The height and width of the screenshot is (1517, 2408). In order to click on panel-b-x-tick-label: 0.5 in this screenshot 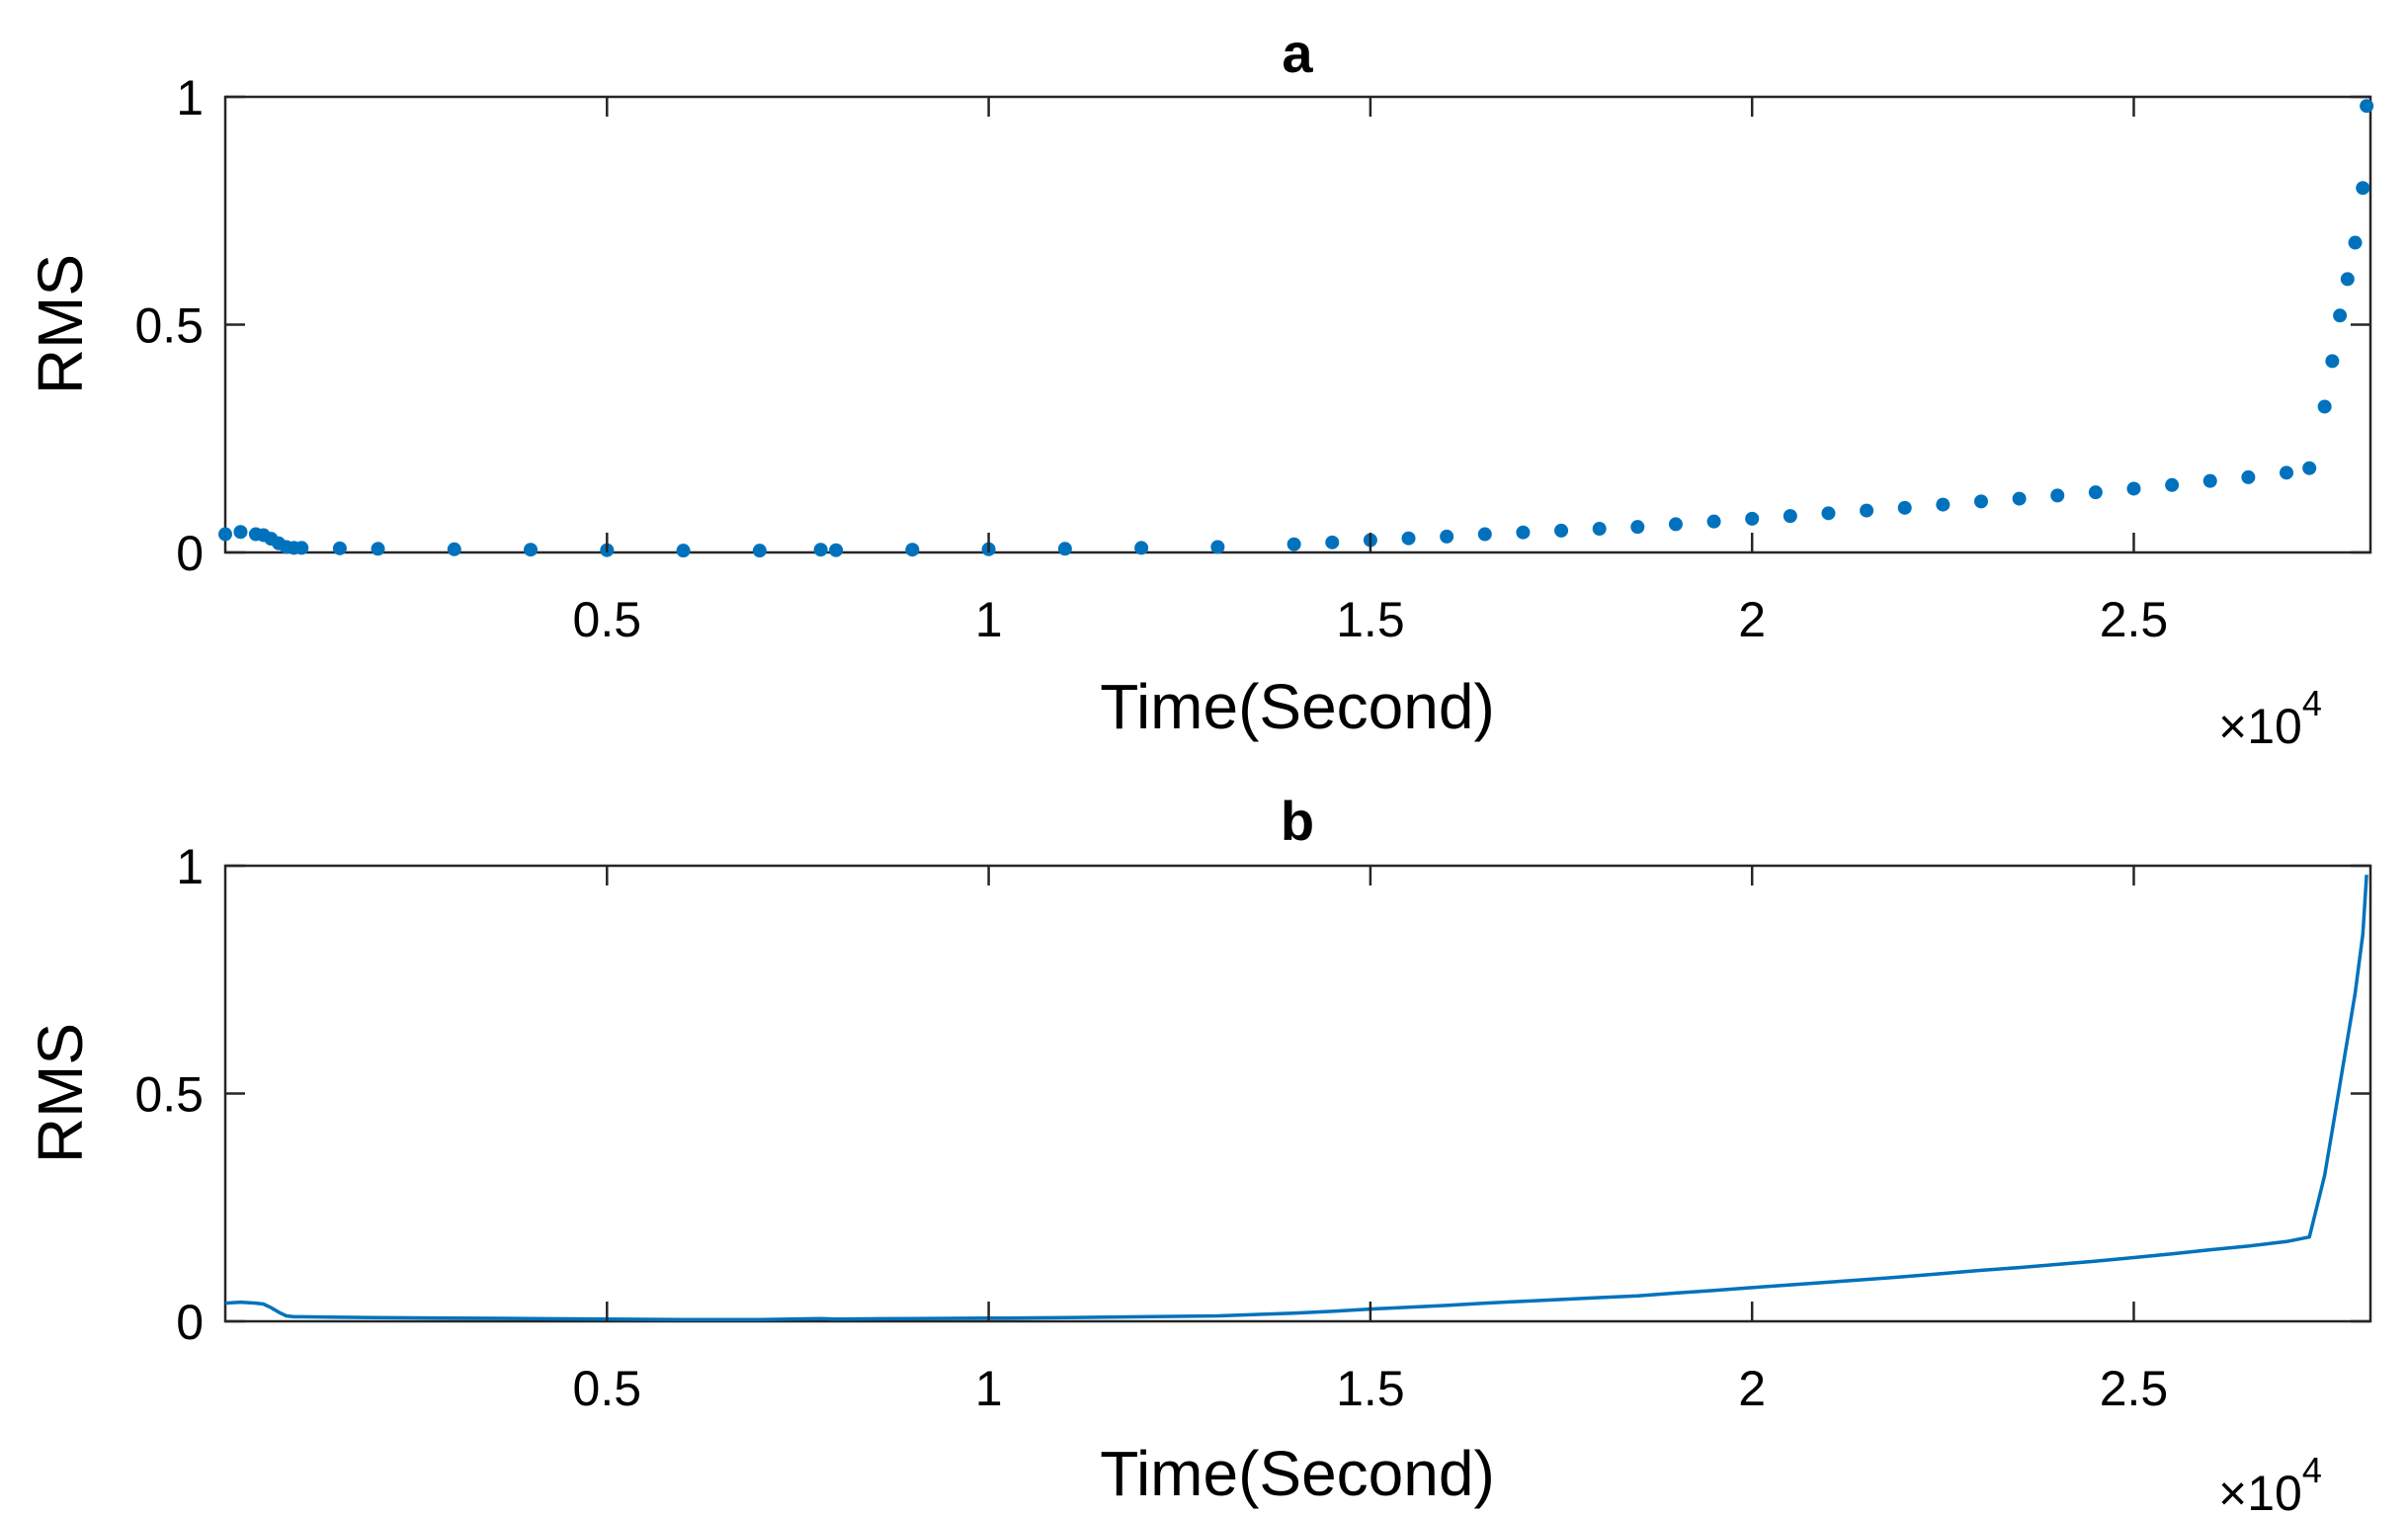, I will do `click(607, 1388)`.